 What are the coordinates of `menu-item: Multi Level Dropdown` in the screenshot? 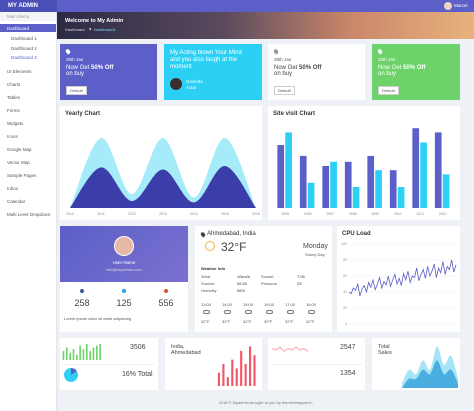 It's located at (29, 214).